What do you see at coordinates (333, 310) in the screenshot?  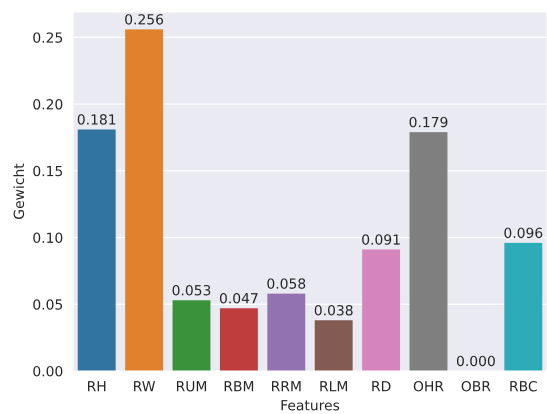 I see `data-label: 0.038` at bounding box center [333, 310].